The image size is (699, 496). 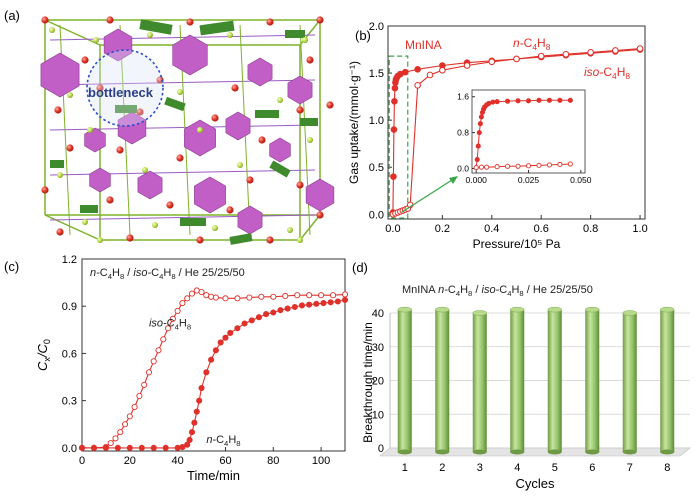 What do you see at coordinates (225, 461) in the screenshot?
I see `x-tick-label: 60` at bounding box center [225, 461].